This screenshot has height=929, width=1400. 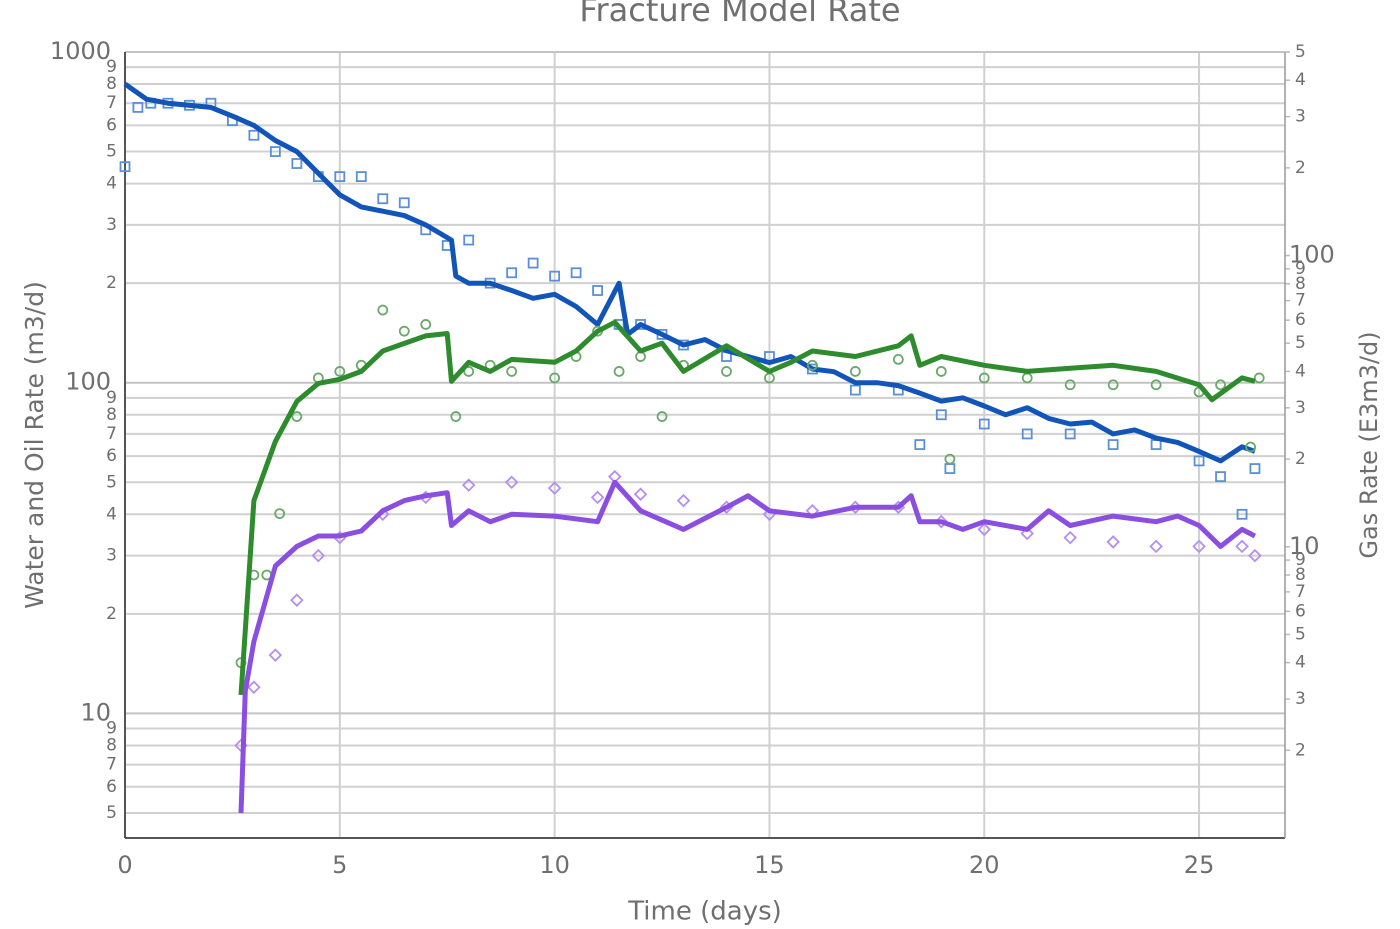 I want to click on y2-tick-label: 100, so click(x=1312, y=255).